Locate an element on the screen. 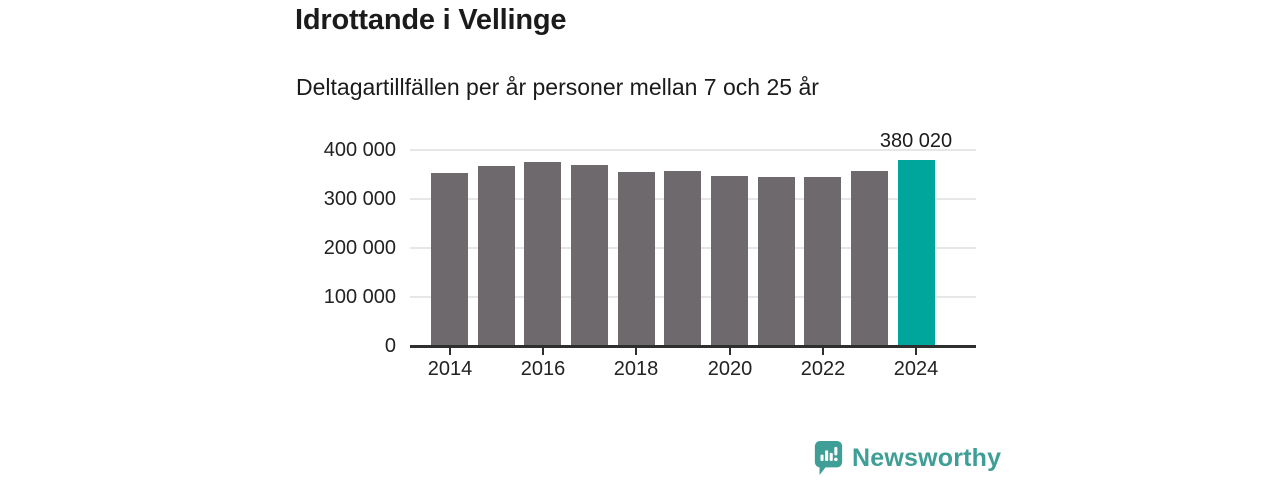  x-tick-label-2014: 2014 is located at coordinates (450, 369).